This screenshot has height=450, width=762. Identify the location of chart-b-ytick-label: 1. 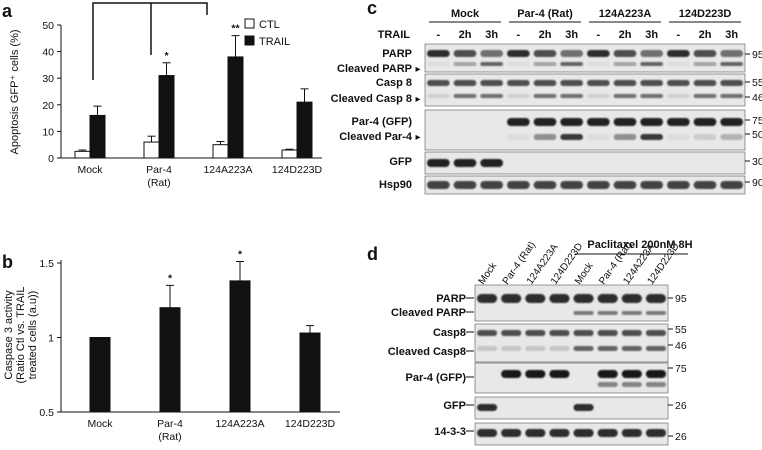
(51, 339).